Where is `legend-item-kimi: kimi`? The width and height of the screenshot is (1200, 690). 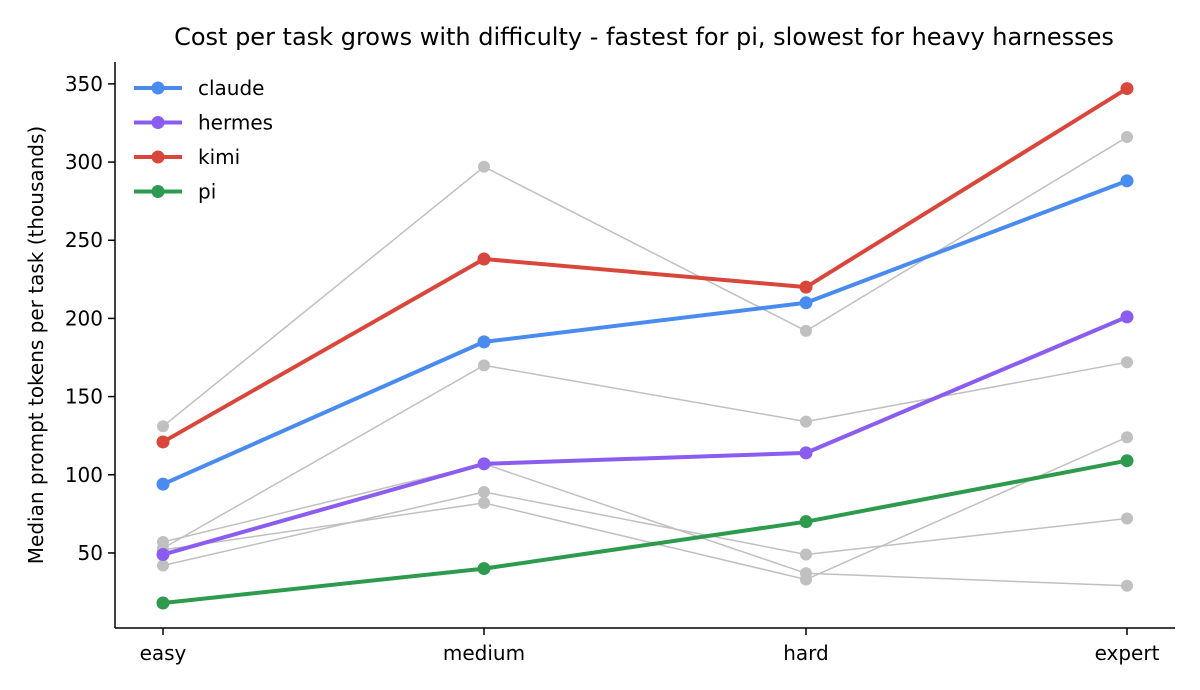 legend-item-kimi: kimi is located at coordinates (187, 157).